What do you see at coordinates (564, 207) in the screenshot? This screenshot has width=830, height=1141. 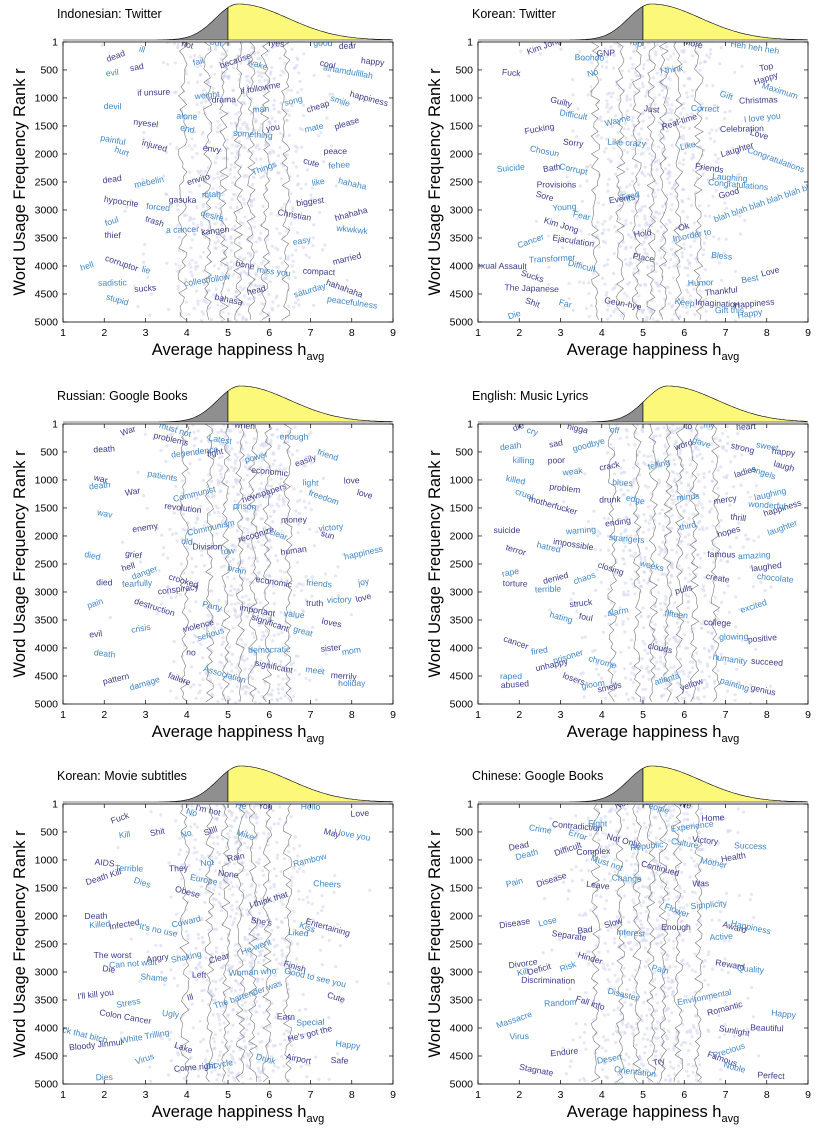 I see `word-label: Young` at bounding box center [564, 207].